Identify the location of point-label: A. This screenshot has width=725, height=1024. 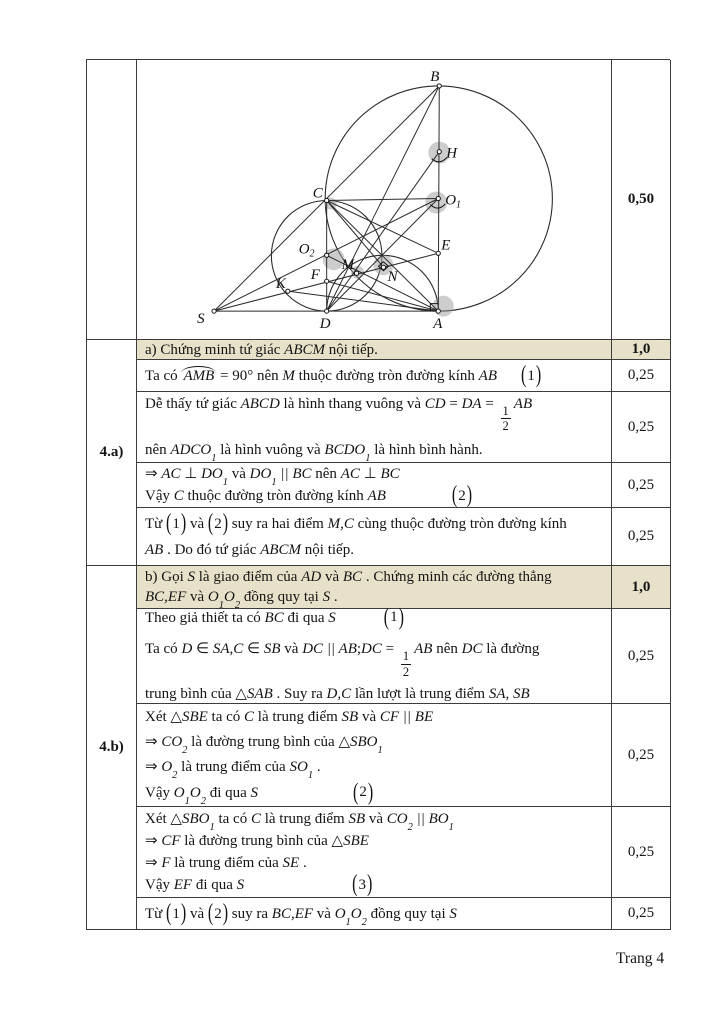
(437, 324).